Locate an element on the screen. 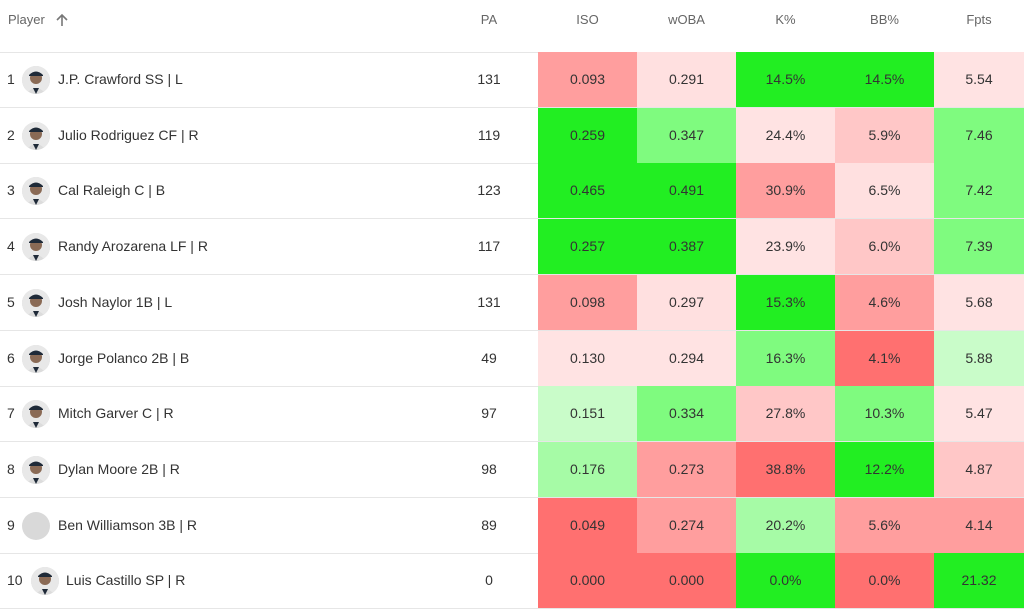 The width and height of the screenshot is (1024, 609). k-pct-value: 27.8% is located at coordinates (785, 414).